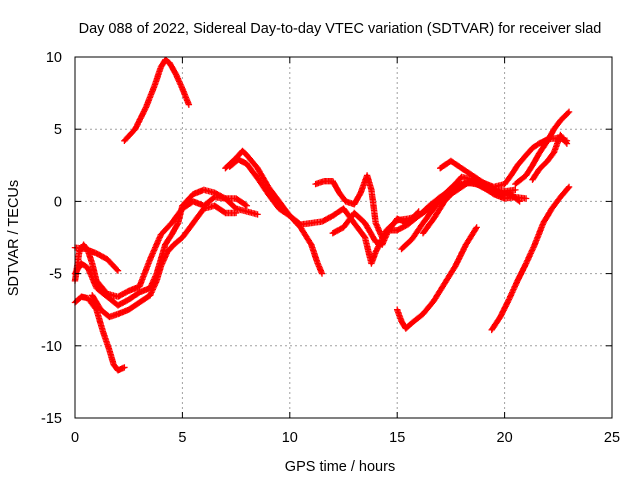 The image size is (640, 480). What do you see at coordinates (182, 438) in the screenshot?
I see `x-tick-label: 5` at bounding box center [182, 438].